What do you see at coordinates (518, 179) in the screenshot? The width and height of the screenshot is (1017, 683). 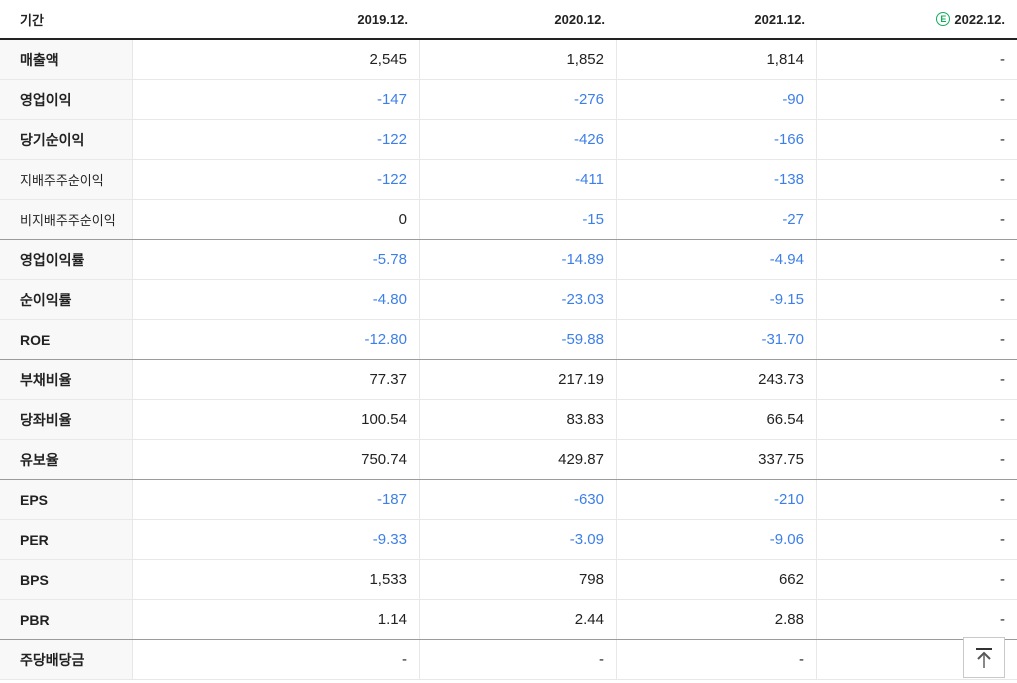 I see `value-cell: -411` at bounding box center [518, 179].